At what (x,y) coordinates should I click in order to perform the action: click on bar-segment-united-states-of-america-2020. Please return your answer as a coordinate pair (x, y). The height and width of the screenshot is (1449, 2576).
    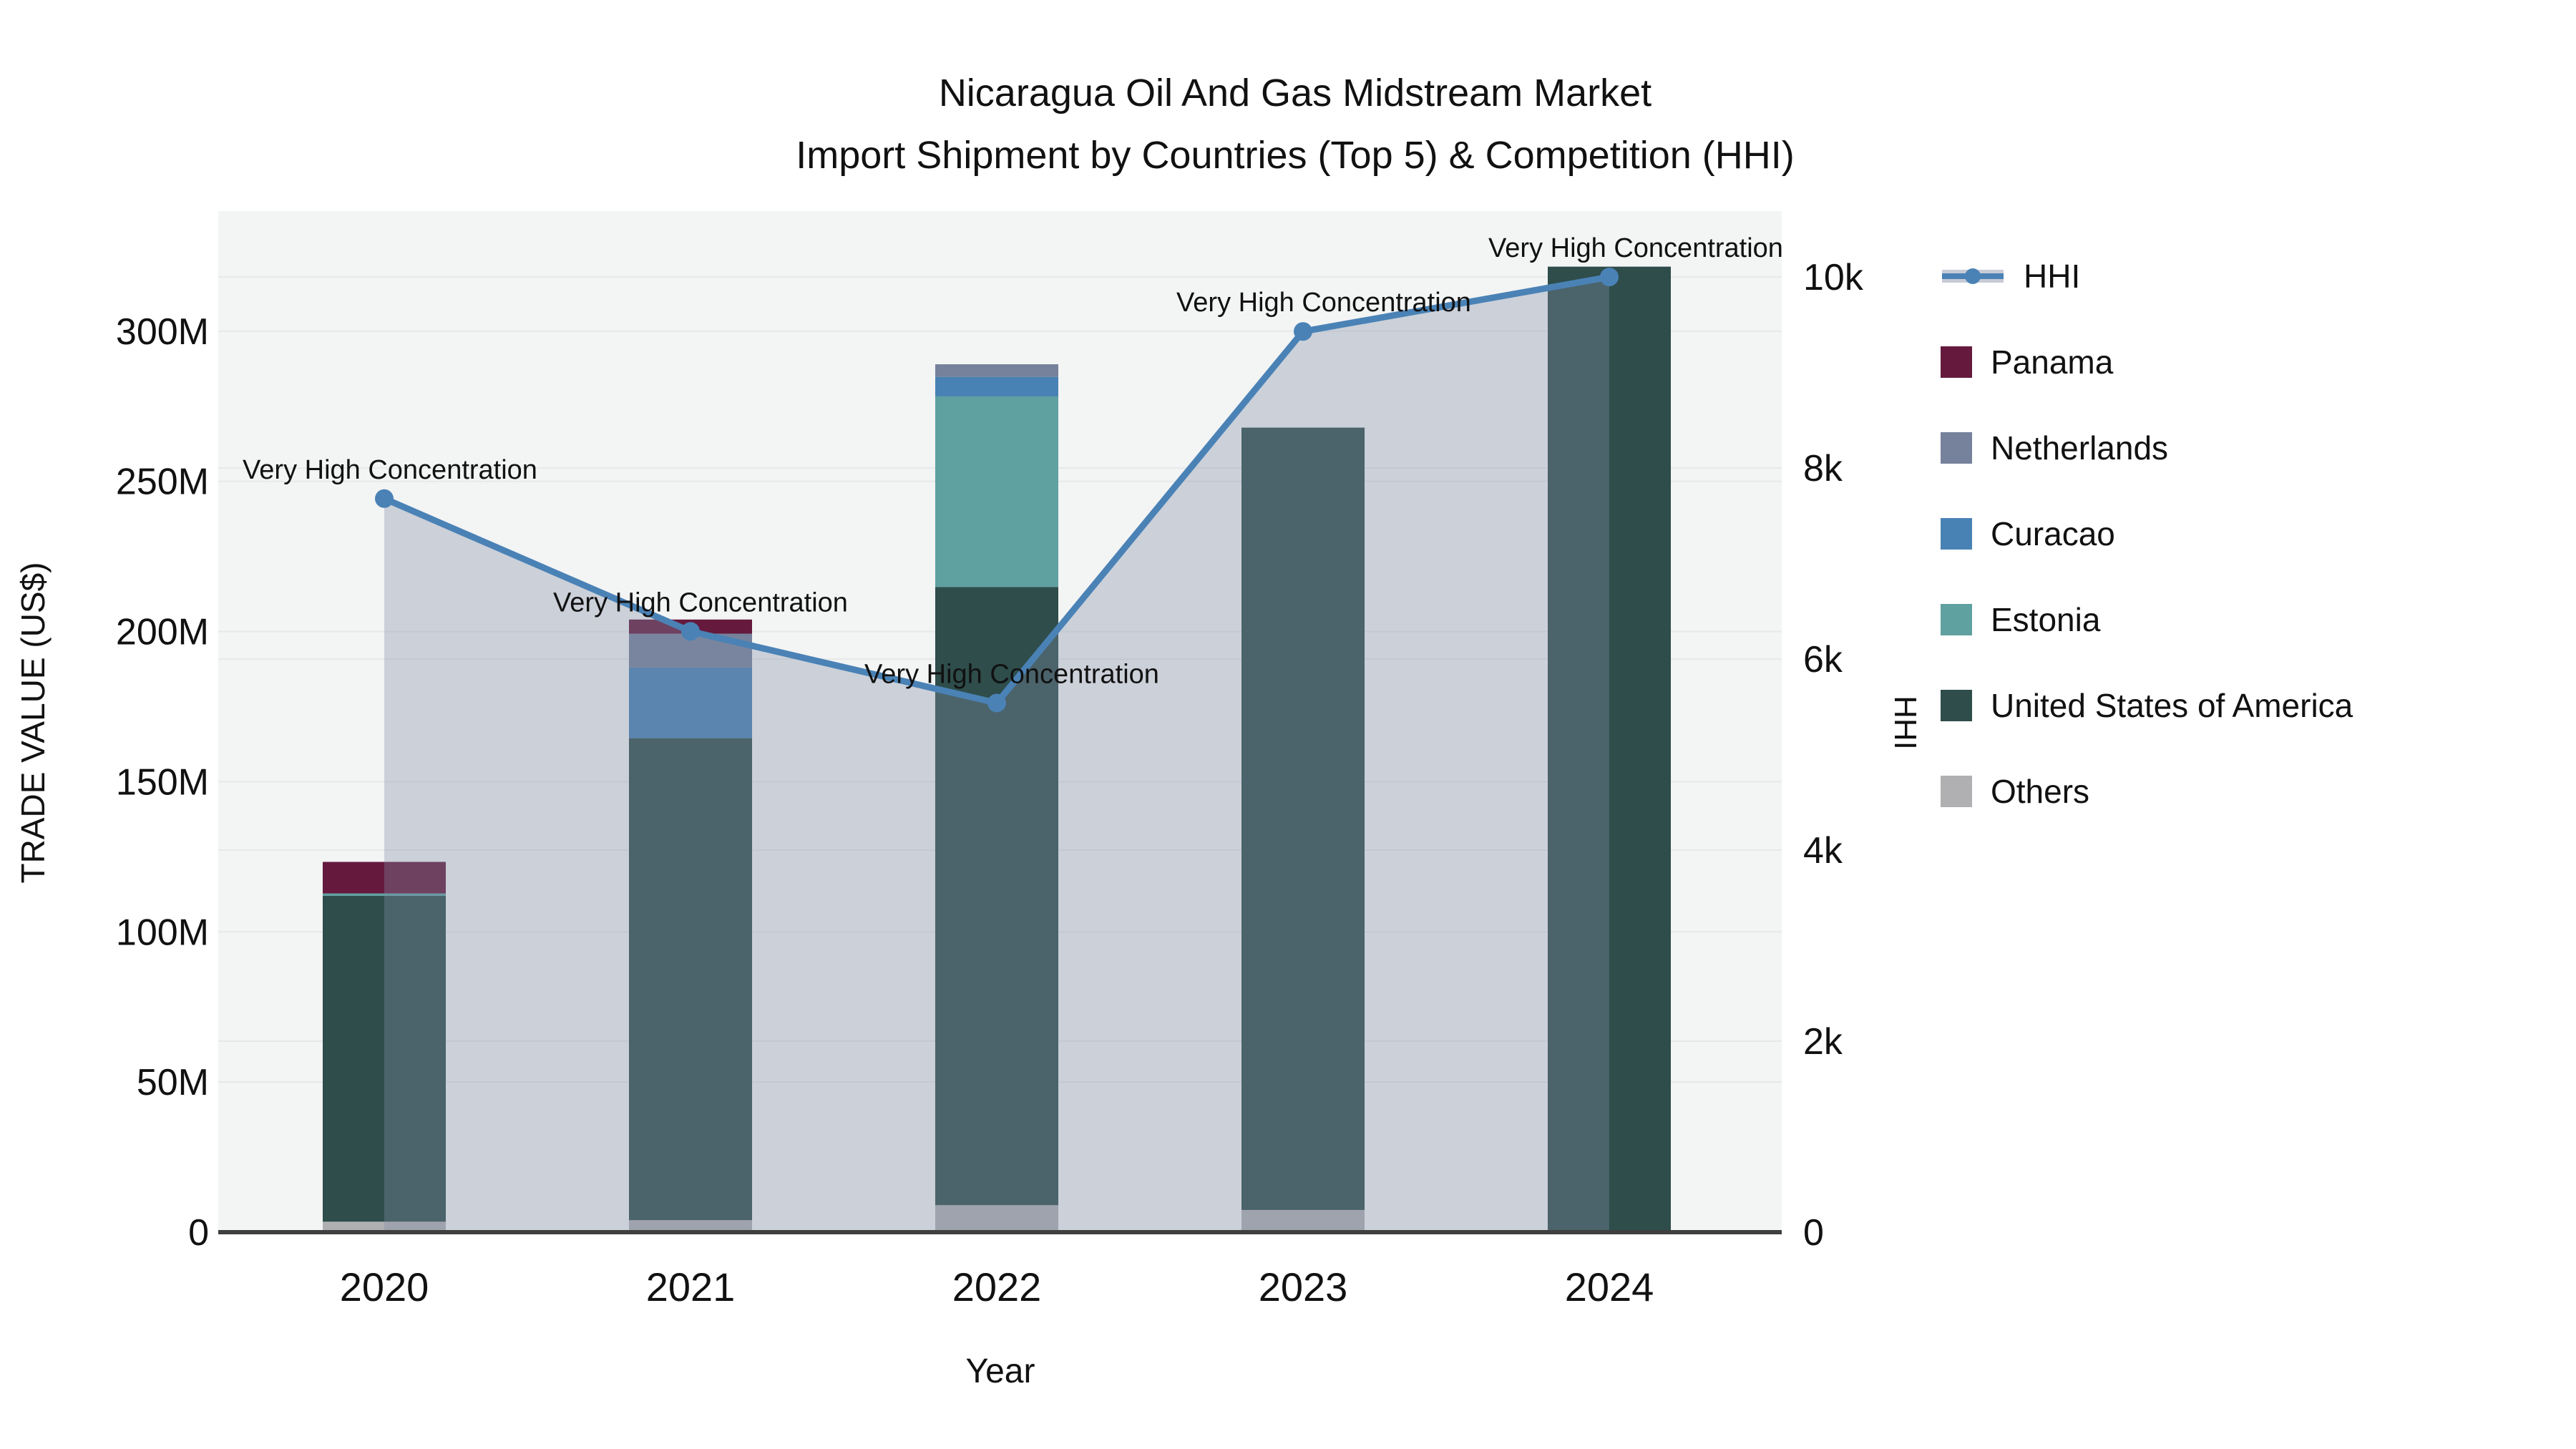
    Looking at the image, I should click on (384, 1058).